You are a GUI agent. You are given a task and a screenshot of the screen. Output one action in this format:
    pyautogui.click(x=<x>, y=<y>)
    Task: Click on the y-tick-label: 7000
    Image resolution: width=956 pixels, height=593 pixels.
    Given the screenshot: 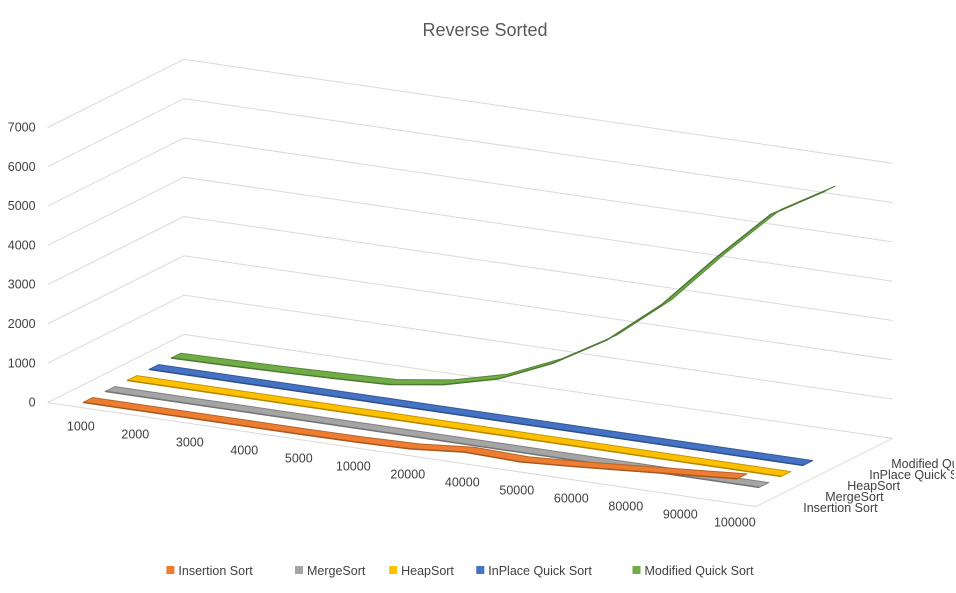 What is the action you would take?
    pyautogui.click(x=22, y=128)
    